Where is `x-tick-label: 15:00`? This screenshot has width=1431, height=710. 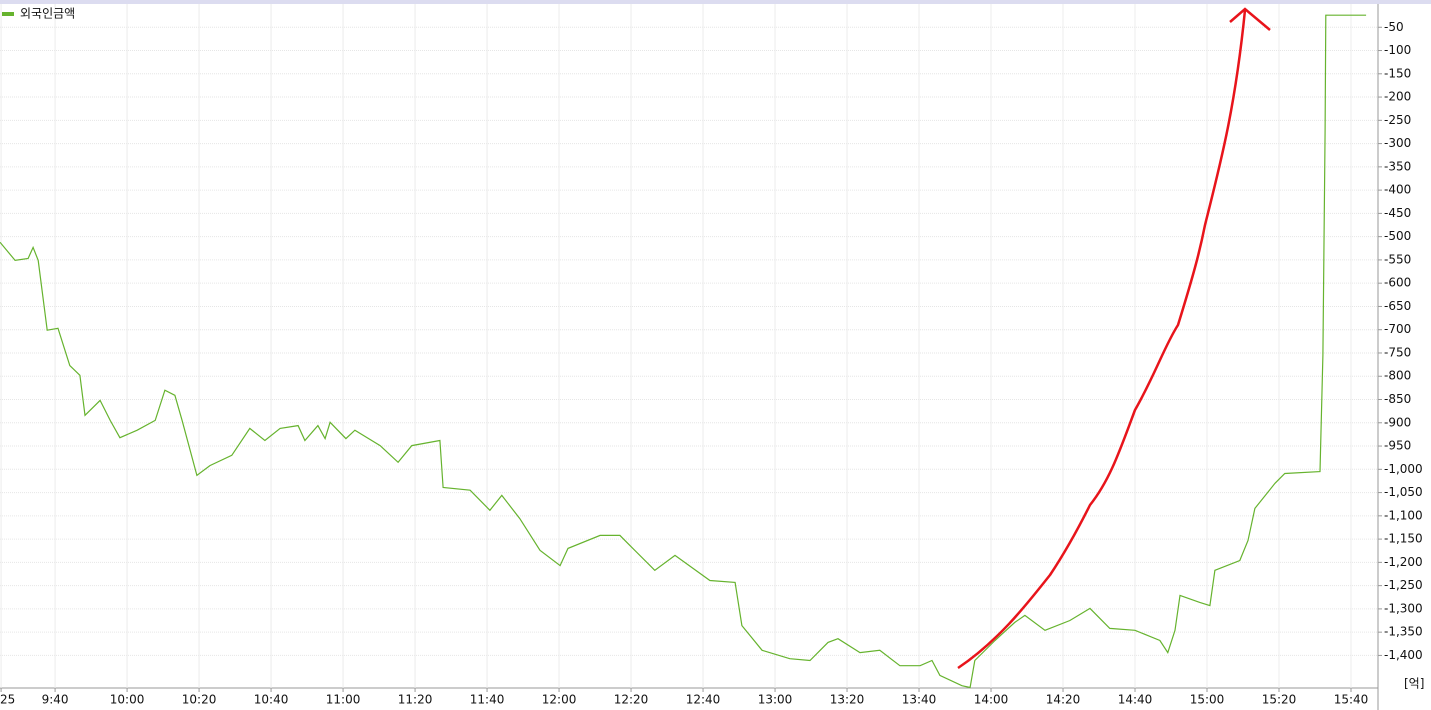 x-tick-label: 15:00 is located at coordinates (1207, 700).